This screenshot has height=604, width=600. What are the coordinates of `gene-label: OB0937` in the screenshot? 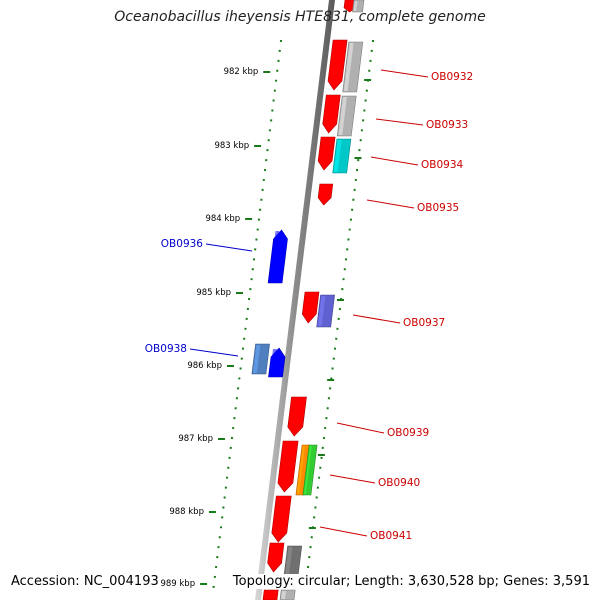 It's located at (424, 323).